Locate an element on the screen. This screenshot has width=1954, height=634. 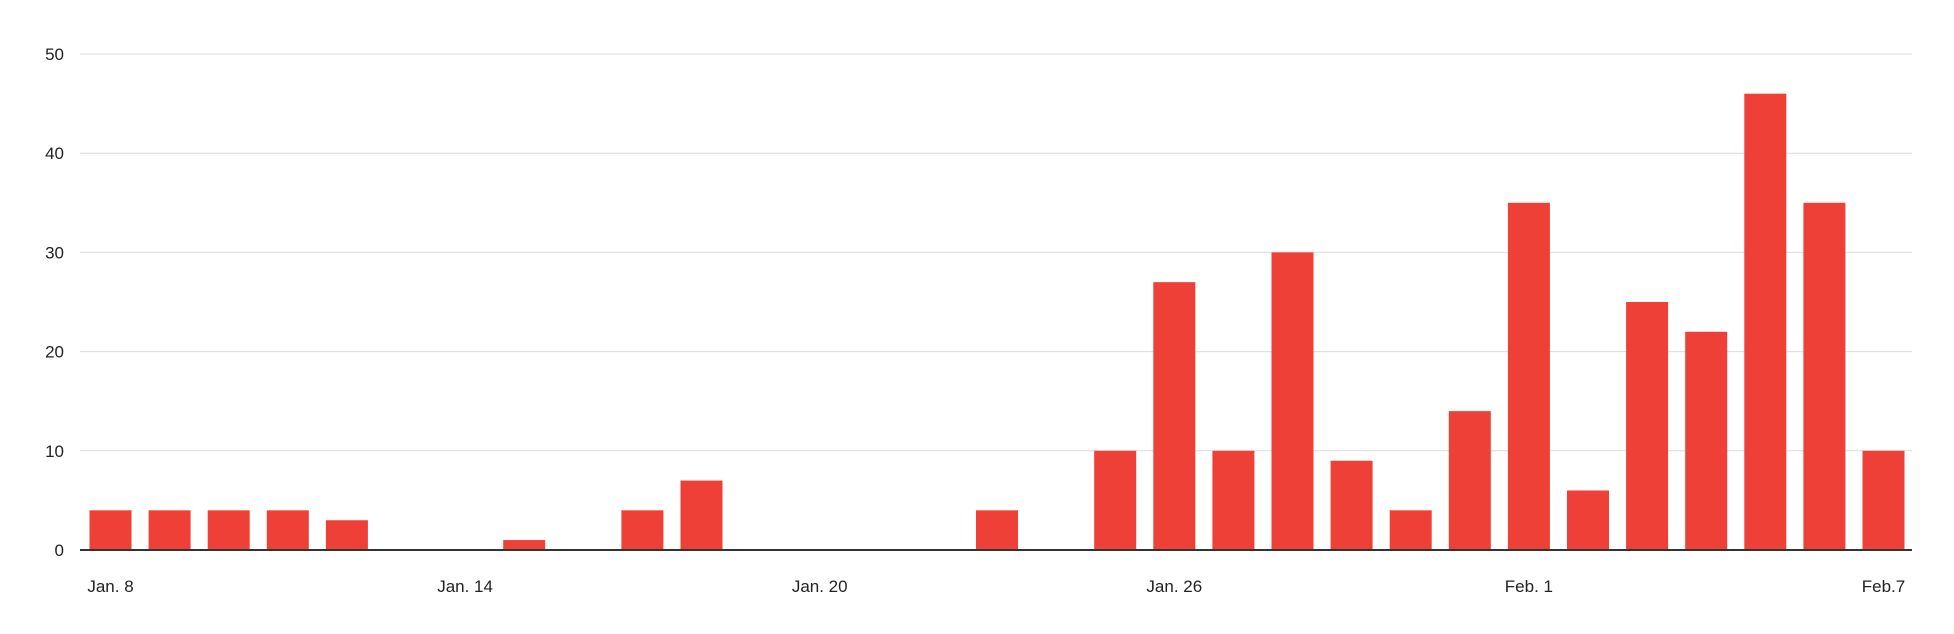
x-tick-label: Jan. 8 is located at coordinates (110, 586).